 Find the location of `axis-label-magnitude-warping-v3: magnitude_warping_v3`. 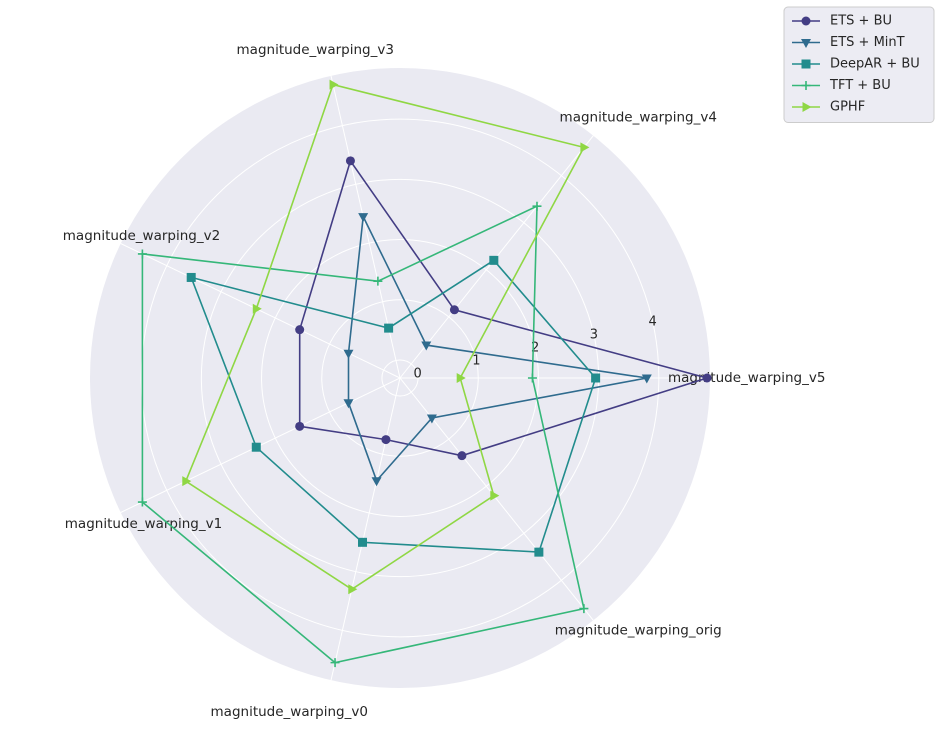

axis-label-magnitude-warping-v3: magnitude_warping_v3 is located at coordinates (315, 50).